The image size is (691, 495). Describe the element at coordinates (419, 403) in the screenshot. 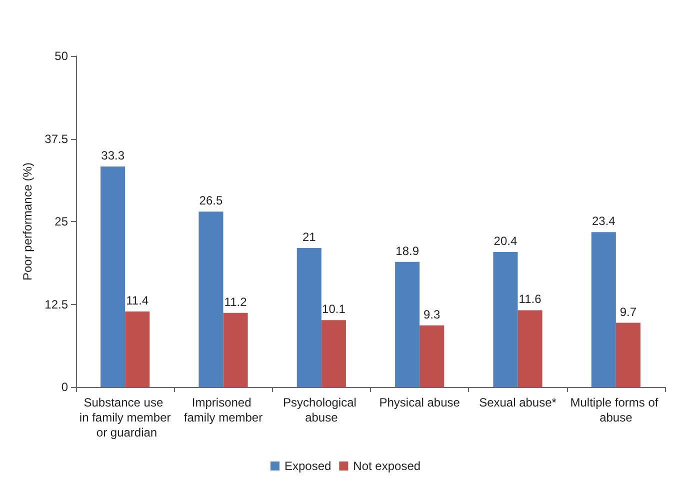

I see `x-tick-label: Physical abuse` at that location.